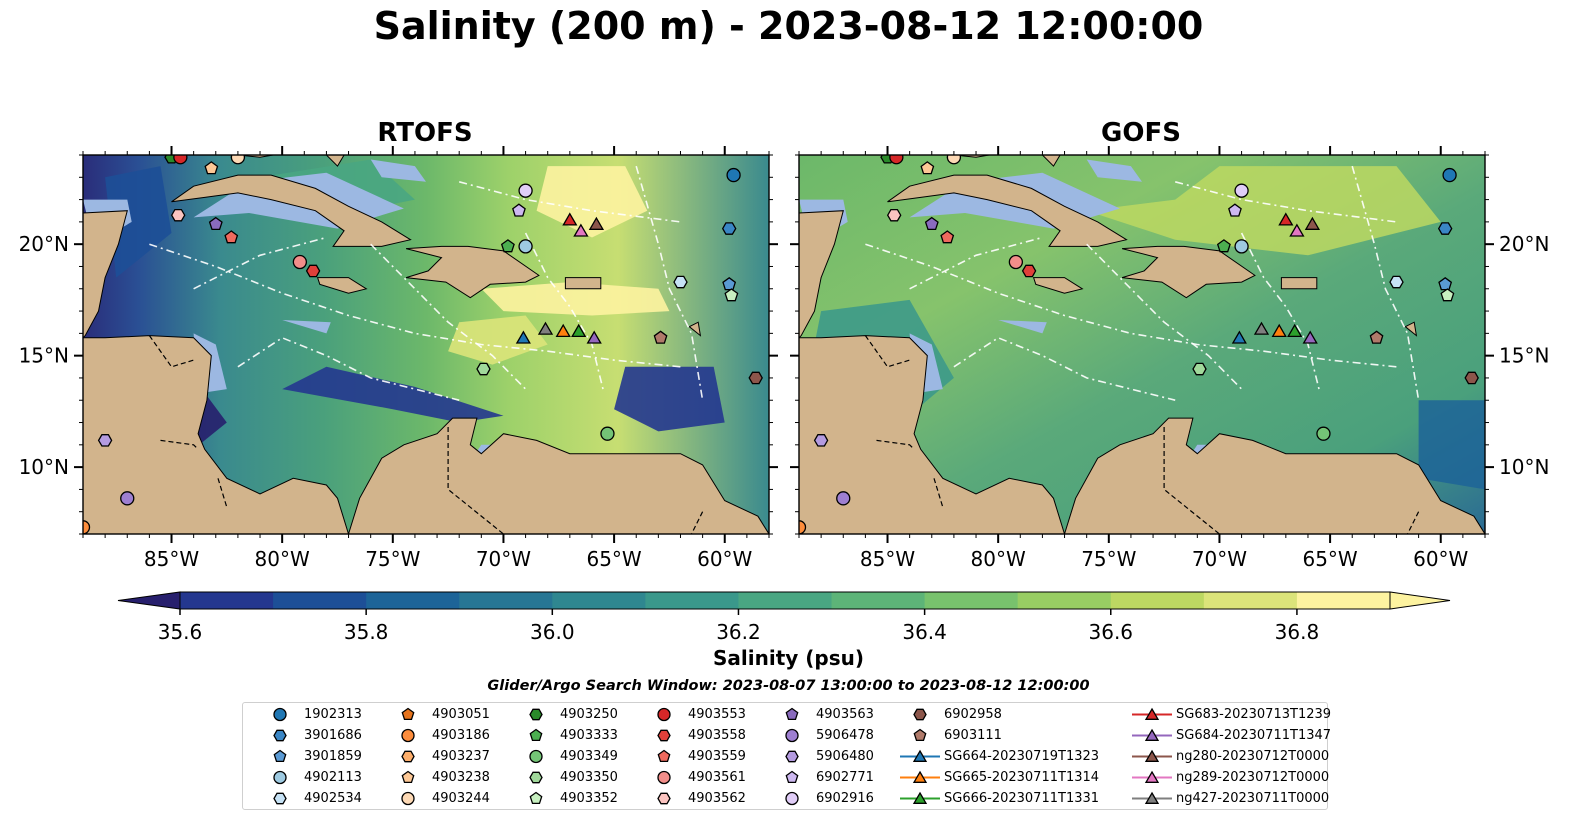 The height and width of the screenshot is (826, 1577). I want to click on legend-label: 4902113, so click(333, 777).